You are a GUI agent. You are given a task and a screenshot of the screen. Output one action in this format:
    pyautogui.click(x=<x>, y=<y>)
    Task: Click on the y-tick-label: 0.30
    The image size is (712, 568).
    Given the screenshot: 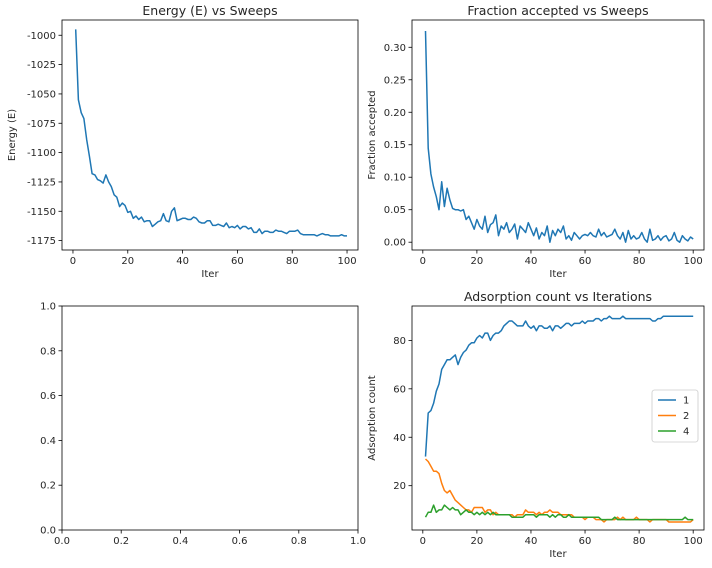 What is the action you would take?
    pyautogui.click(x=395, y=48)
    